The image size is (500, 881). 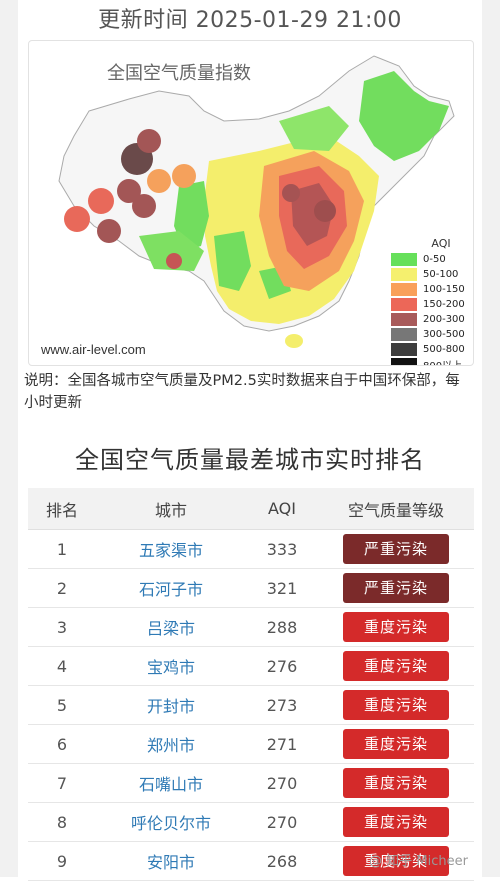 What do you see at coordinates (149, 141) in the screenshot?
I see `map-hotspot-urumqi` at bounding box center [149, 141].